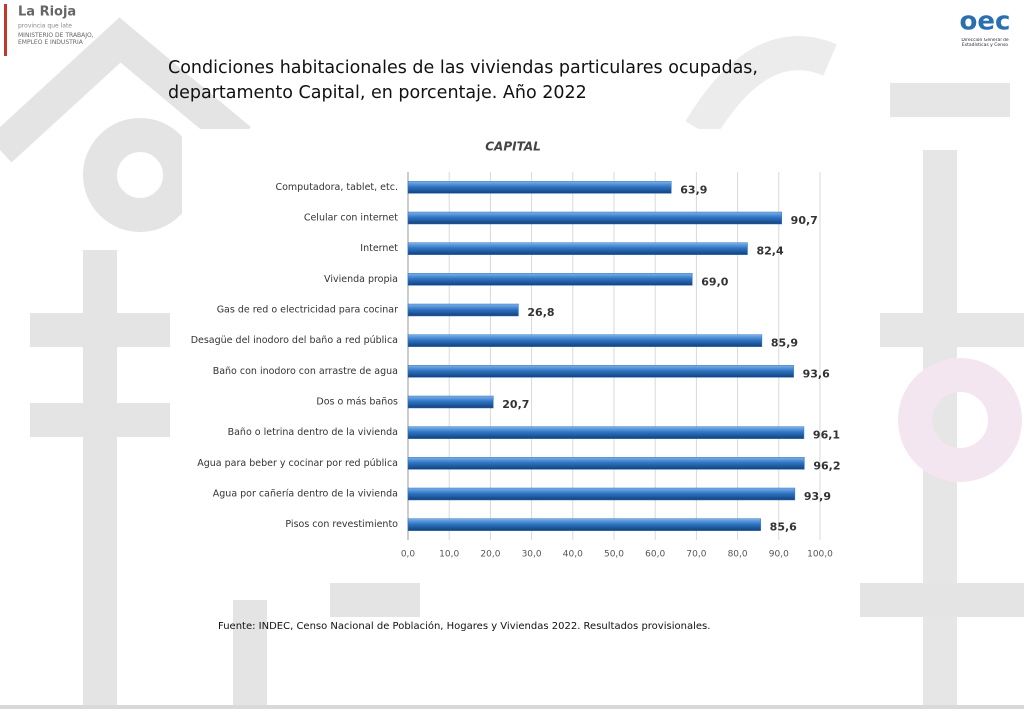  What do you see at coordinates (305, 371) in the screenshot?
I see `y-tick-label: Baño con inodoro con arrastre de agua` at bounding box center [305, 371].